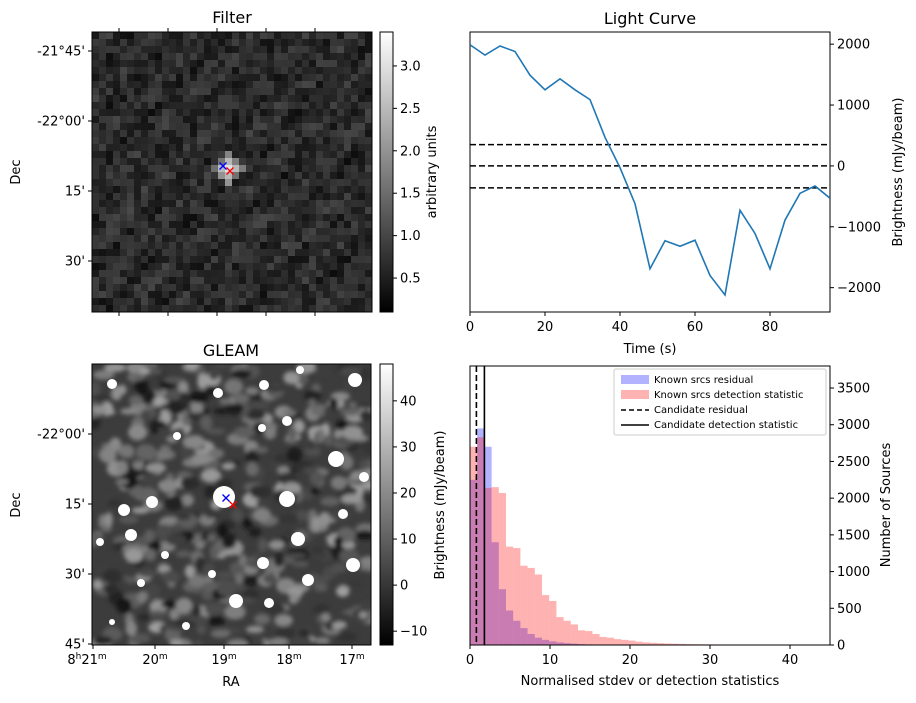 The image size is (916, 703). What do you see at coordinates (16, 504) in the screenshot?
I see `gleam-ylabel: Dec` at bounding box center [16, 504].